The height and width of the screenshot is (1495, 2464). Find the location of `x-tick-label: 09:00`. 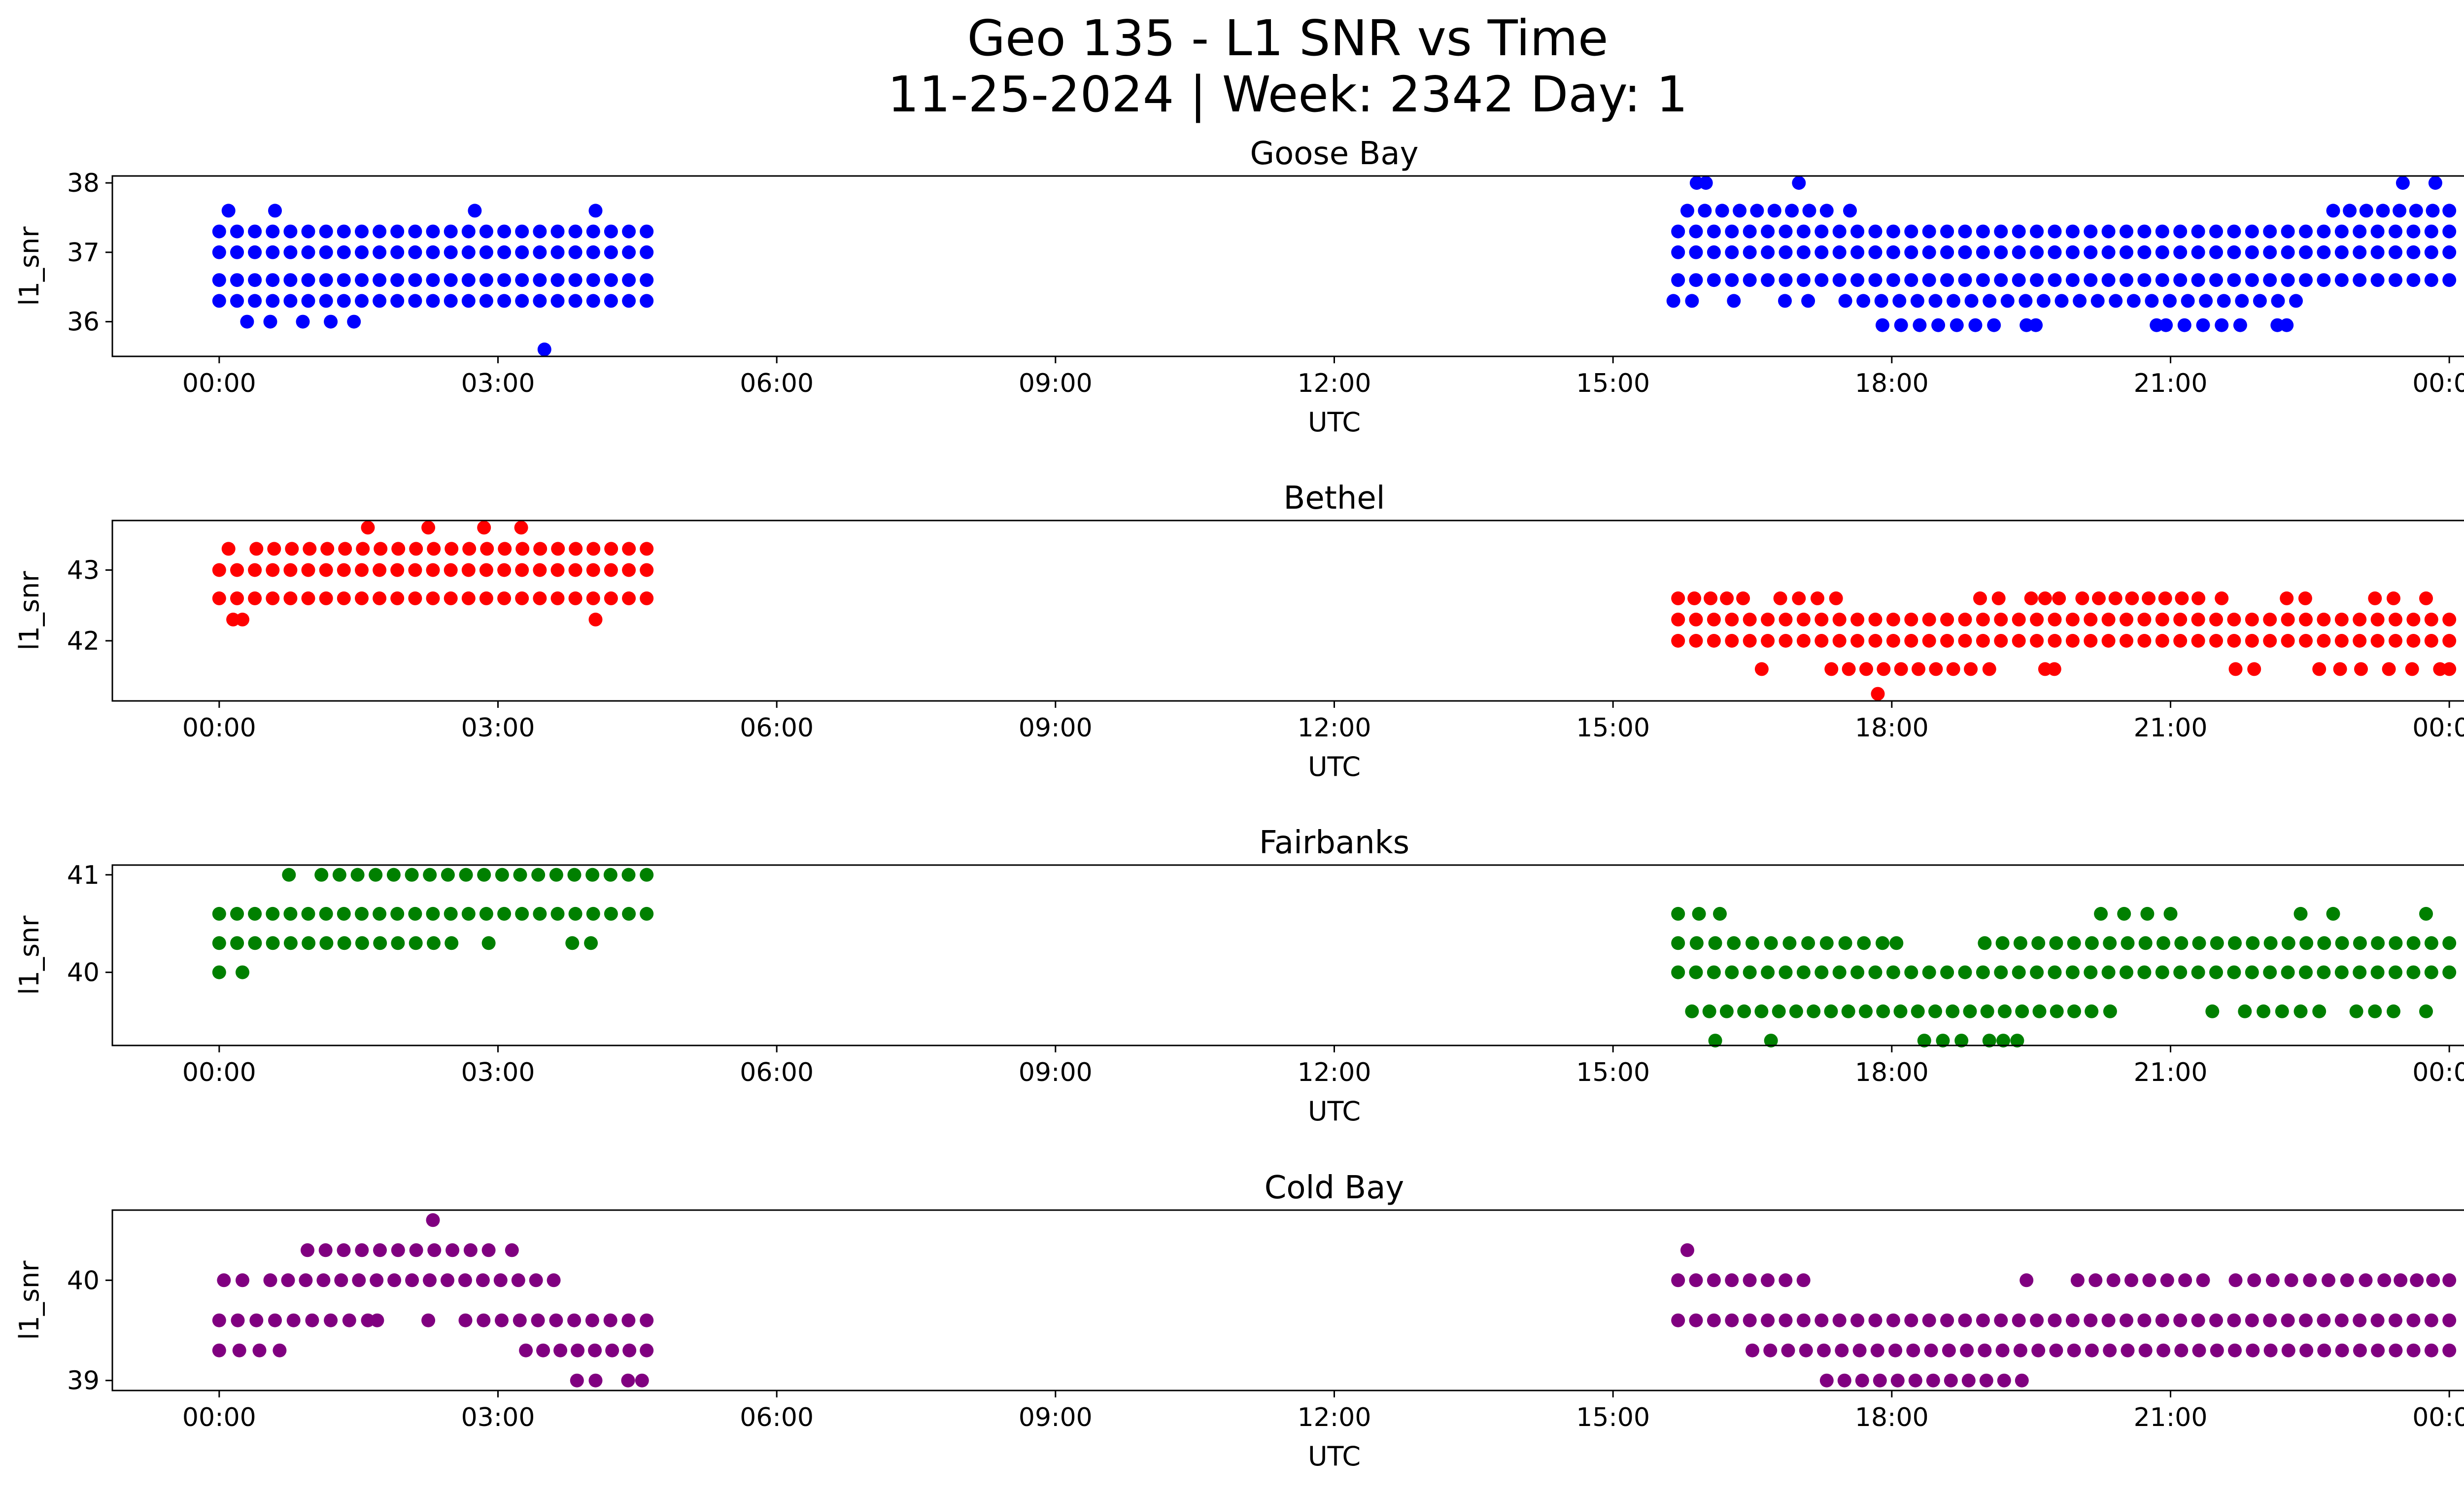

x-tick-label: 09:00 is located at coordinates (1056, 728).